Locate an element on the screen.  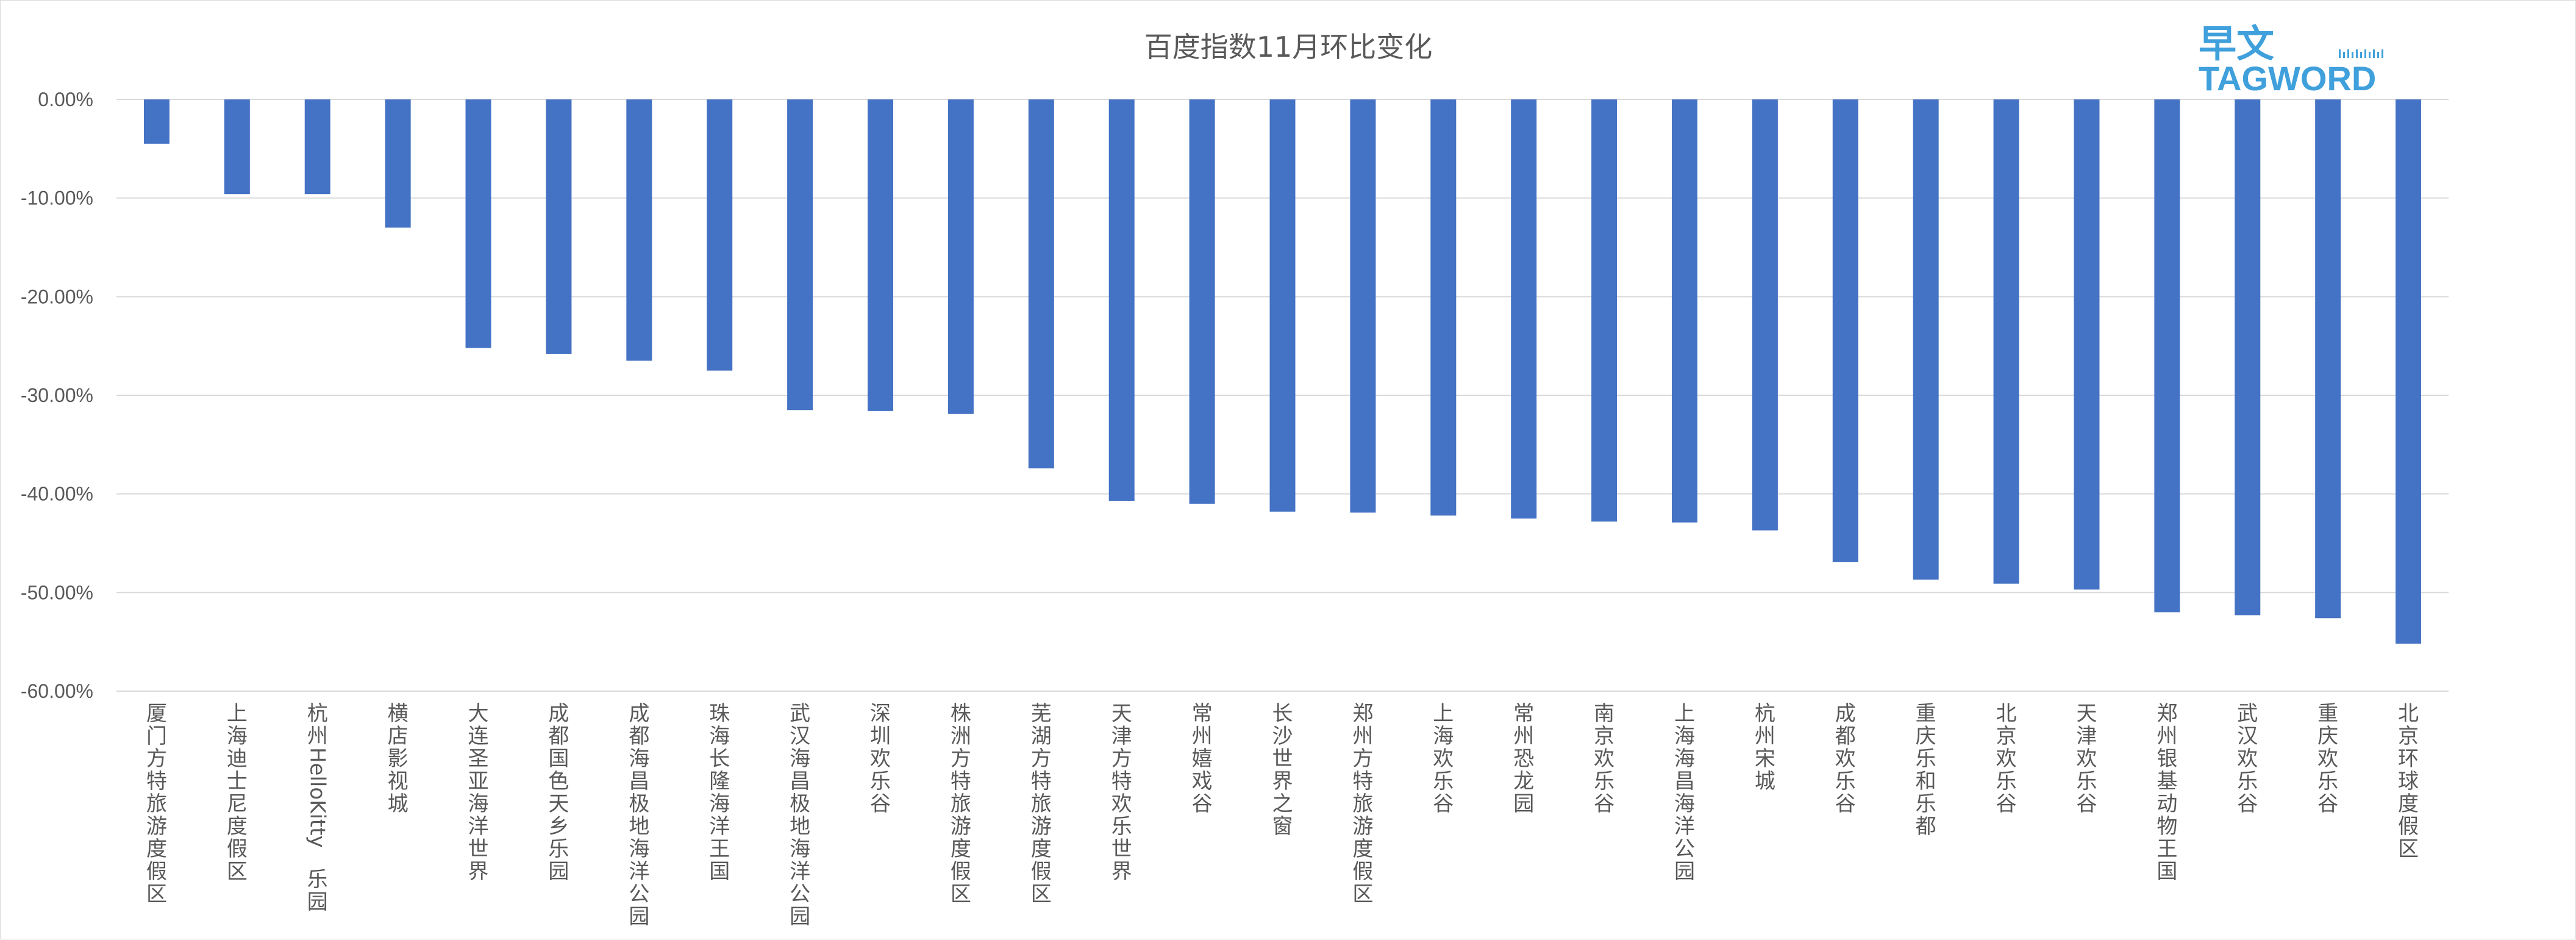
x-tick-label: 大连圣亚海洋世界 is located at coordinates (479, 792).